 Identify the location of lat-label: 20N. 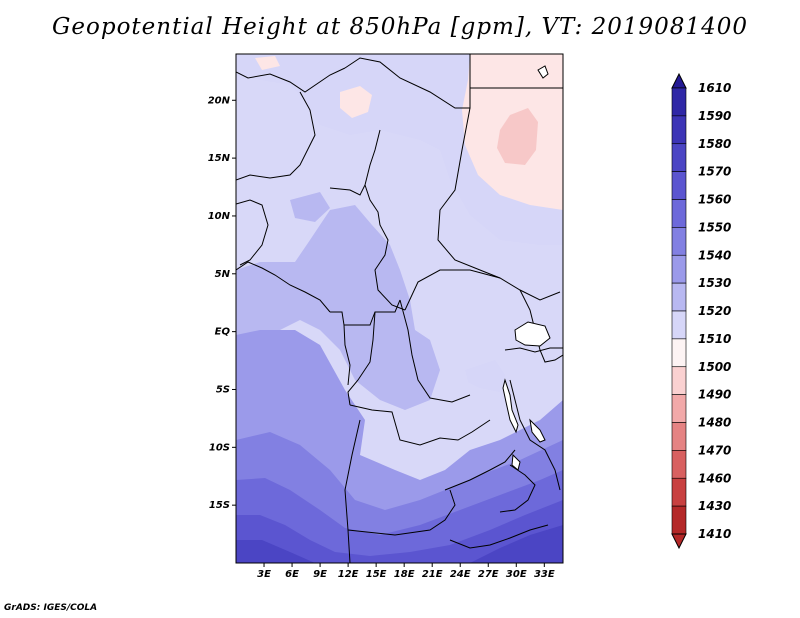
(219, 100).